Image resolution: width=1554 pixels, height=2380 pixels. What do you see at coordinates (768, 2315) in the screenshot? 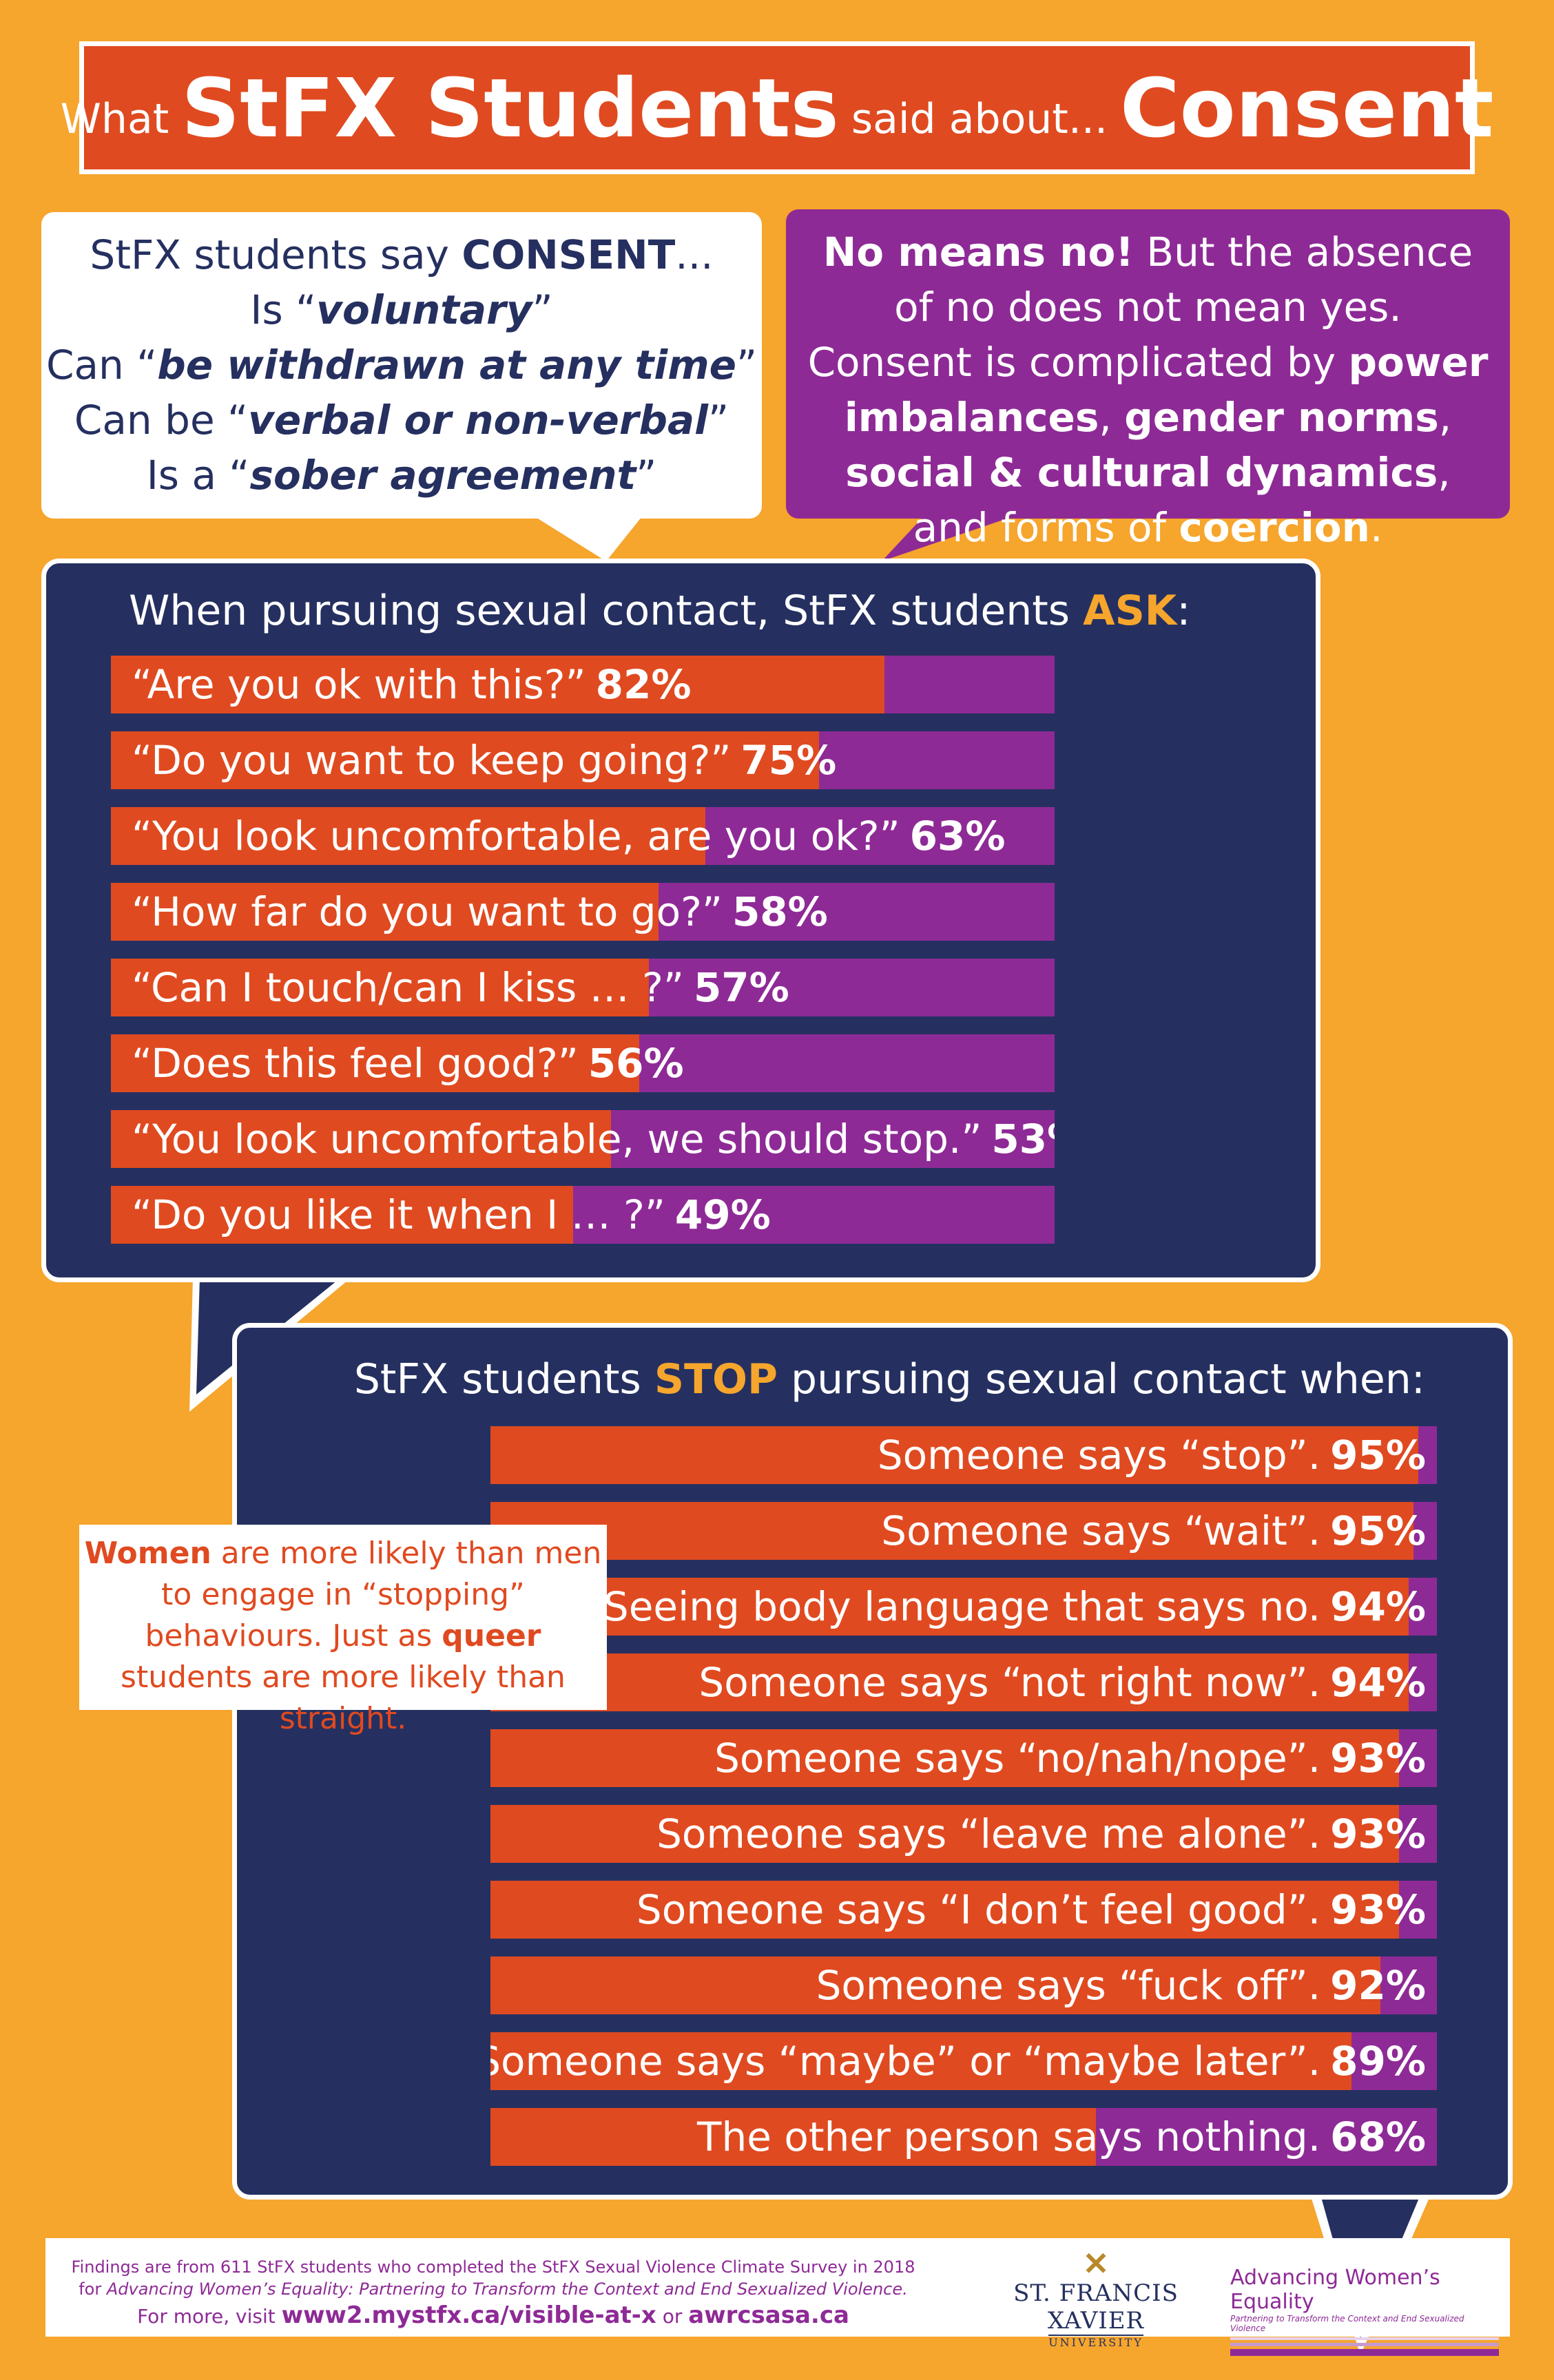
I see `link-awrcsasa: awrcsasa.ca` at bounding box center [768, 2315].